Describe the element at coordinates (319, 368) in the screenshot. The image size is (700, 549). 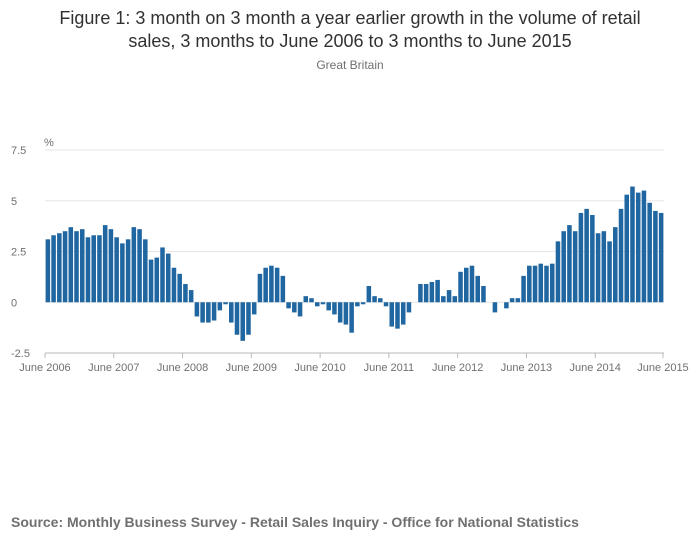
I see `x-tick-label: June 2010` at that location.